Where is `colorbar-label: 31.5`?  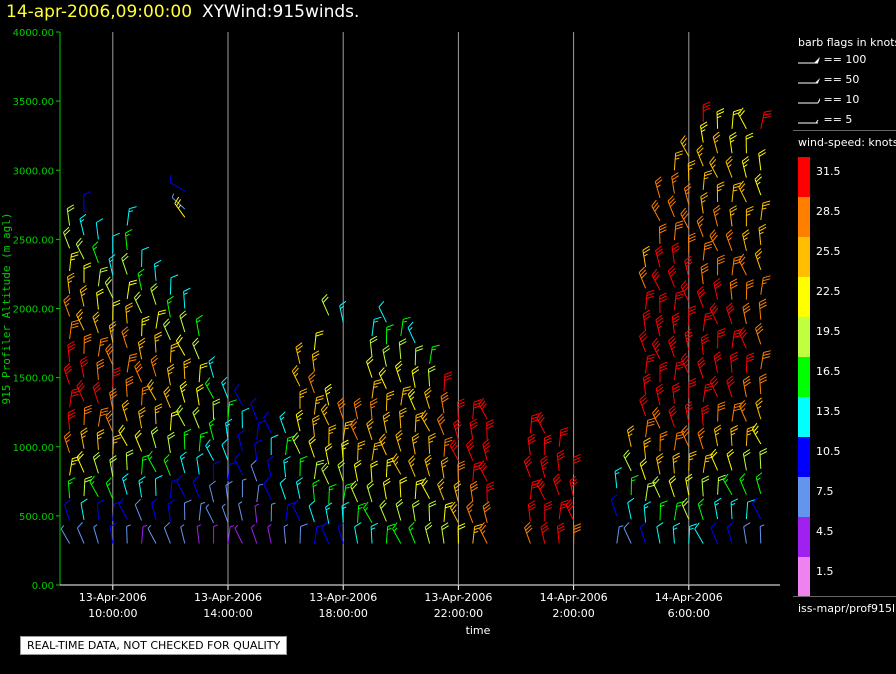 colorbar-label: 31.5 is located at coordinates (828, 171).